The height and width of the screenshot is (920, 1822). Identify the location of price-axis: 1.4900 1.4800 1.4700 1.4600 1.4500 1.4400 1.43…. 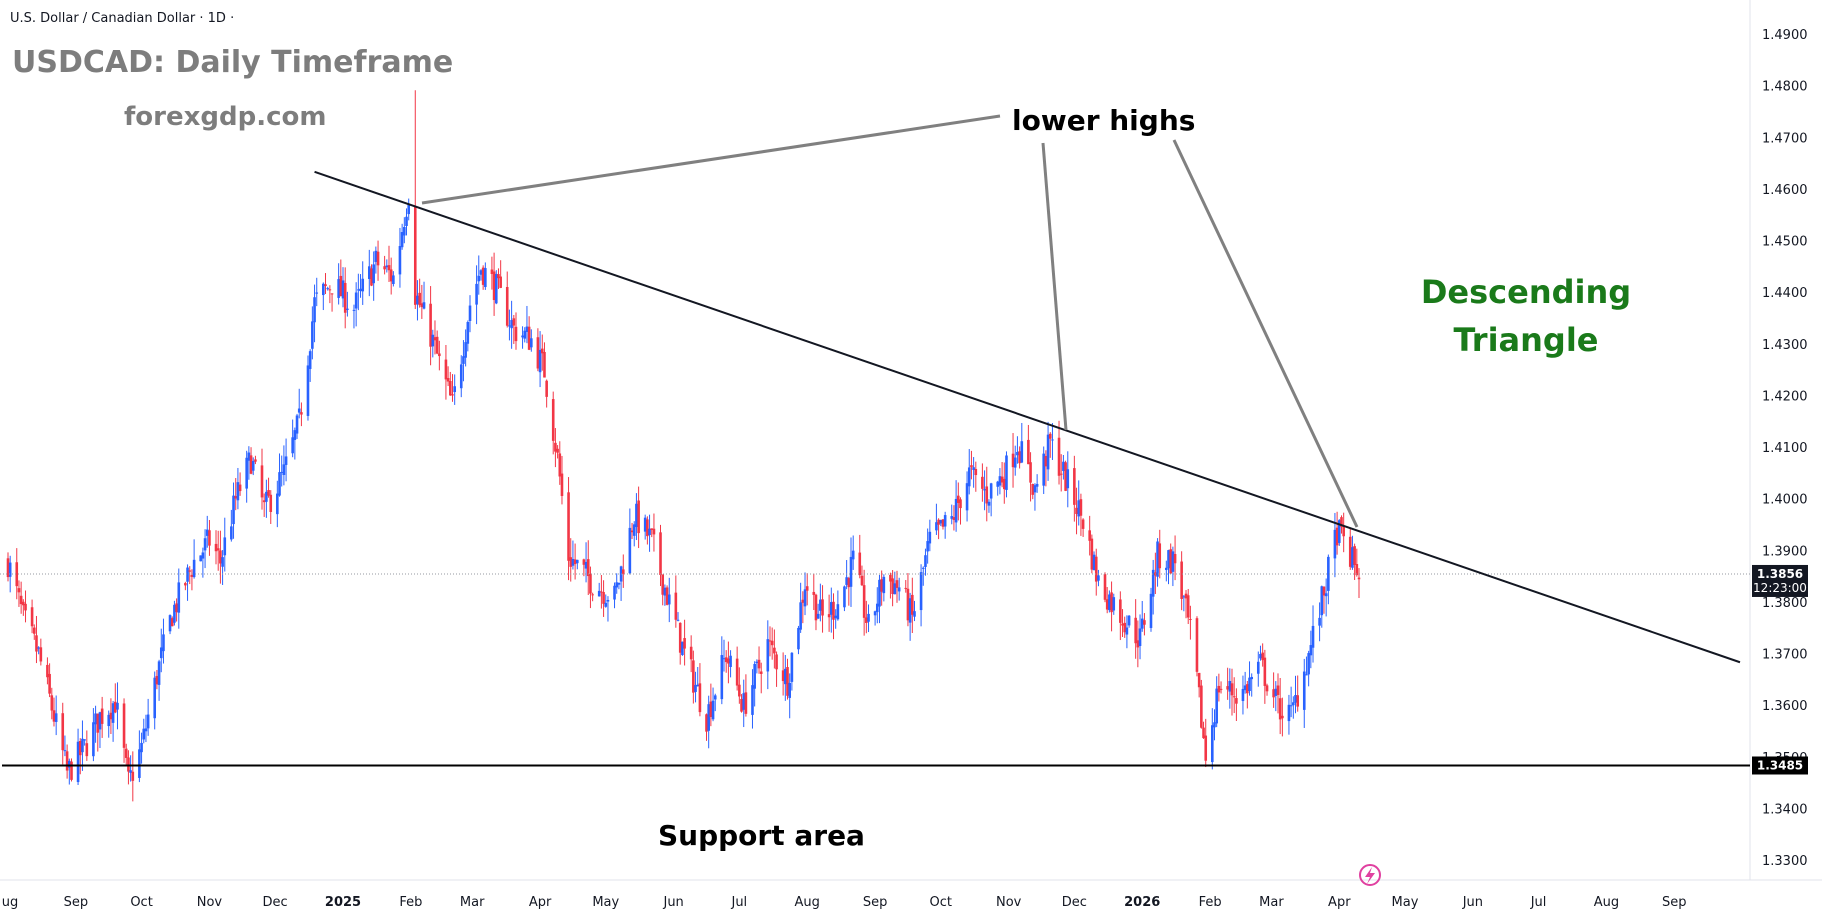
(1785, 448).